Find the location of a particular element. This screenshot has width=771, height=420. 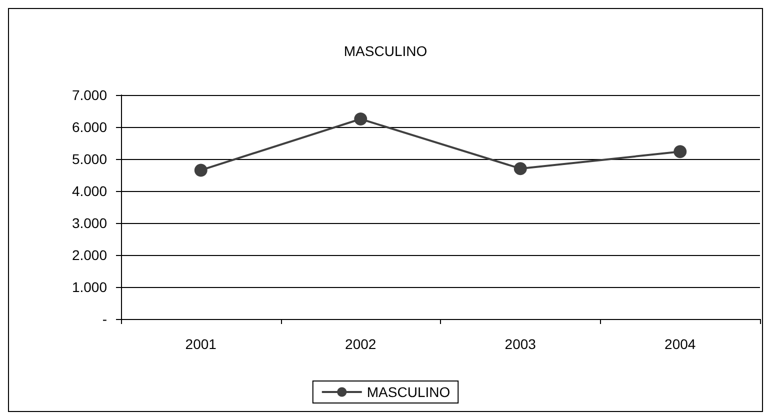

y-tick-label: 3.000 is located at coordinates (90, 223).